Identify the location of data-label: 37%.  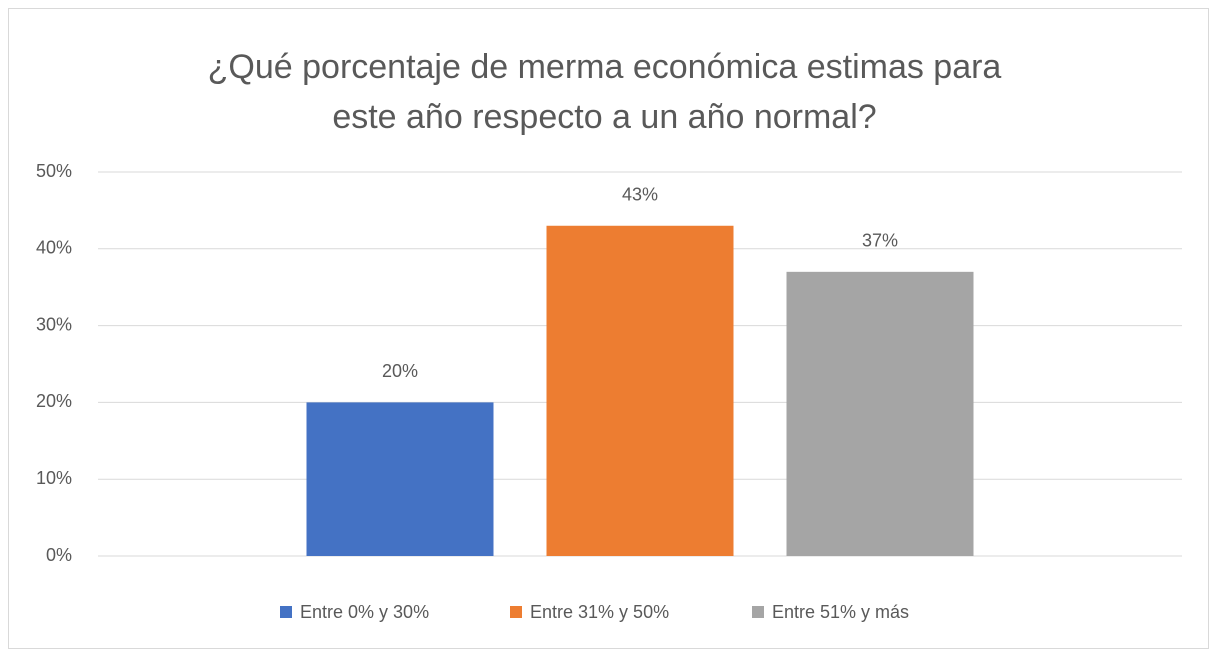
(880, 241).